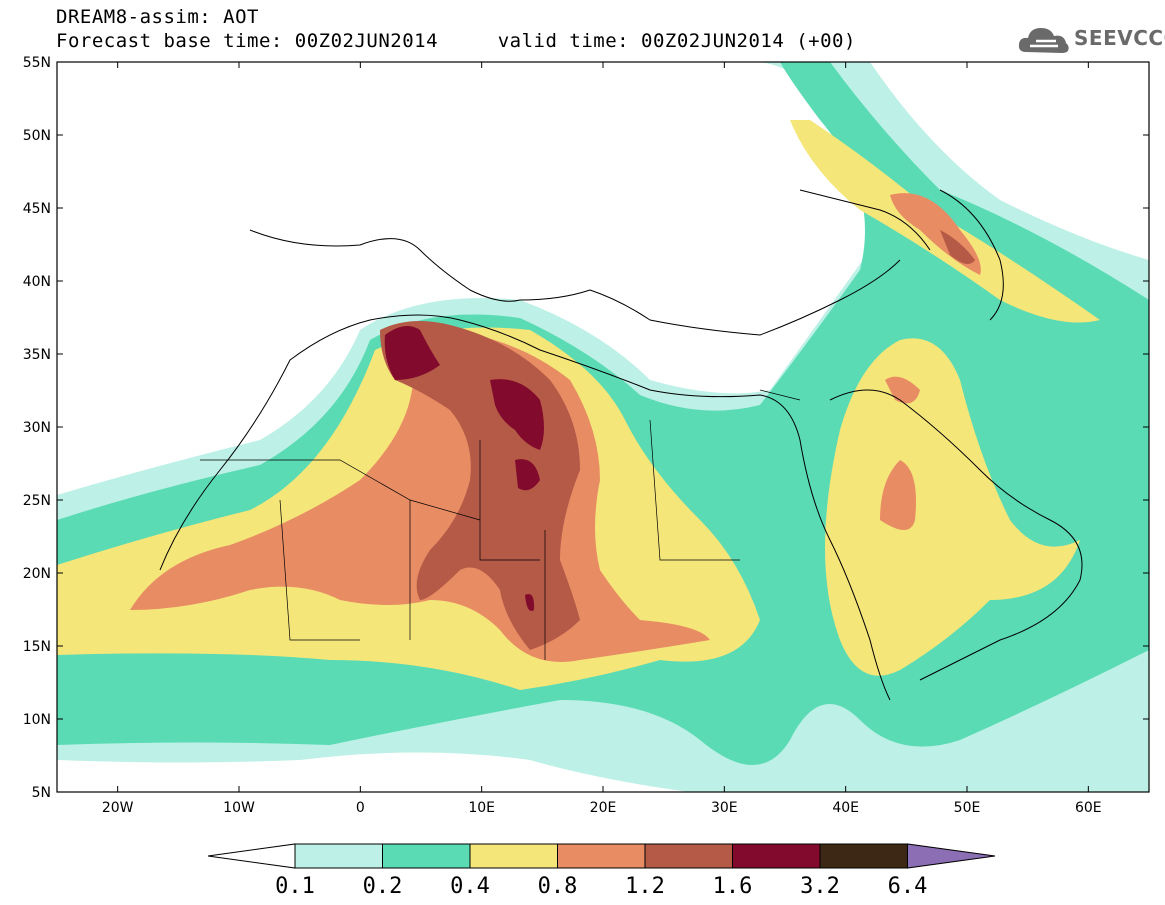 Image resolution: width=1165 pixels, height=905 pixels. What do you see at coordinates (575, 282) in the screenshot?
I see `europe-coast` at bounding box center [575, 282].